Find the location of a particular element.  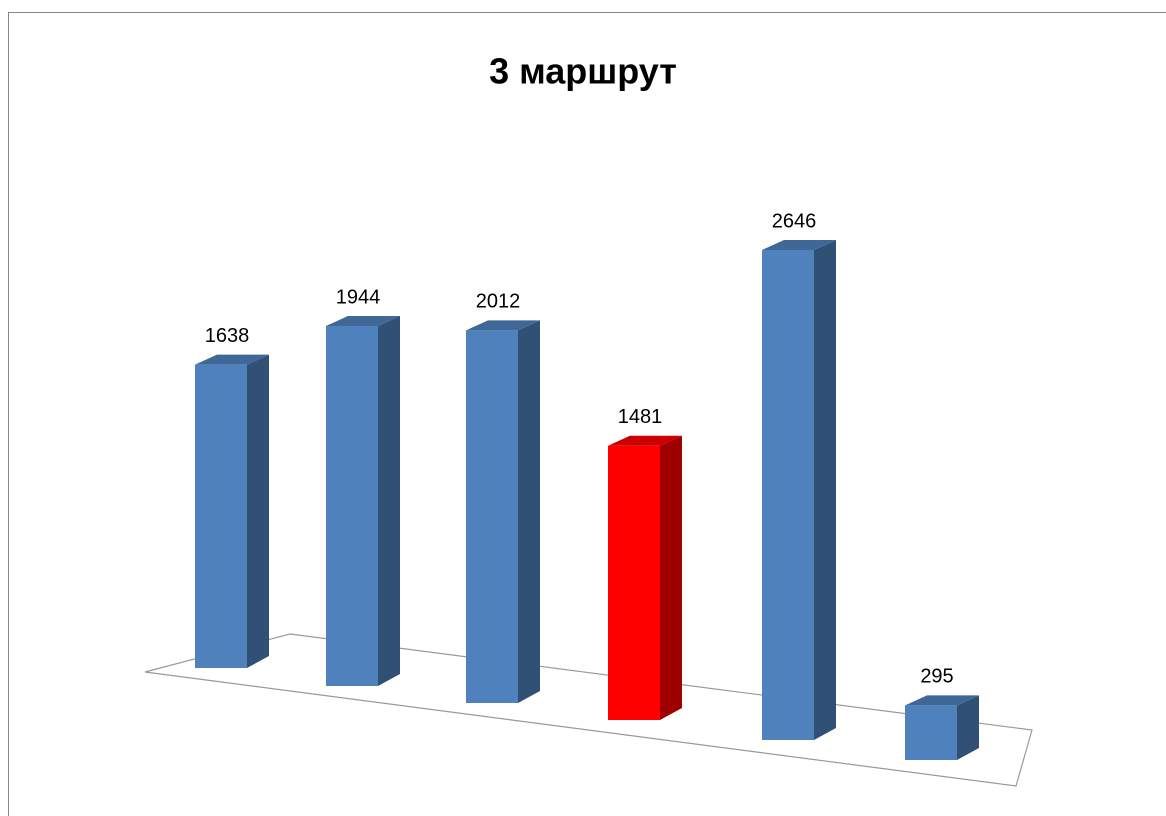

chart-title: 3 маршрут is located at coordinates (583, 71).